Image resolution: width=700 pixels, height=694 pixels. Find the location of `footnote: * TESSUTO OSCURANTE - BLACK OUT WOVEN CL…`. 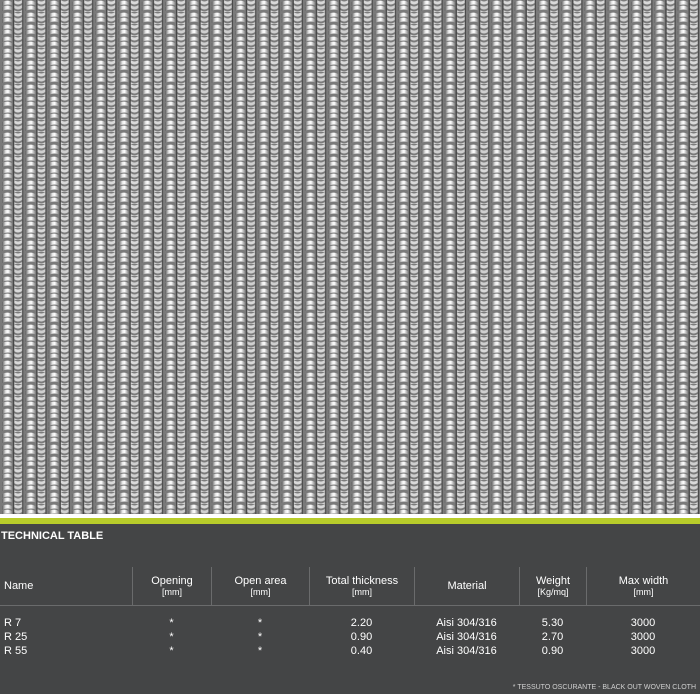

footnote: * TESSUTO OSCURANTE - BLACK OUT WOVEN CL… is located at coordinates (604, 687).